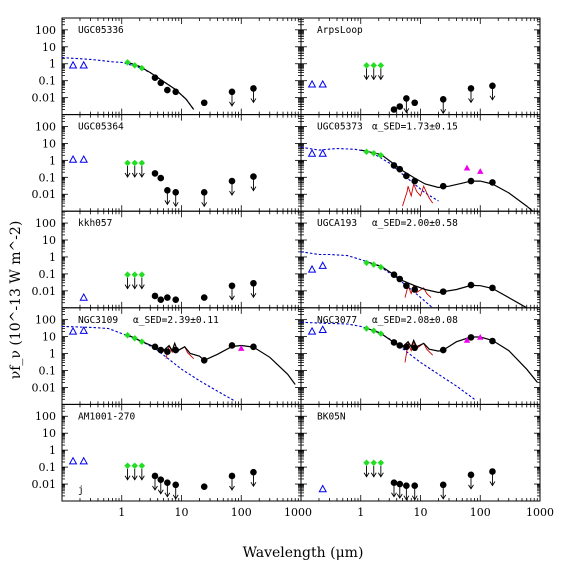 The height and width of the screenshot is (574, 574). Describe the element at coordinates (331, 416) in the screenshot. I see `panel-name: BK05N` at that location.